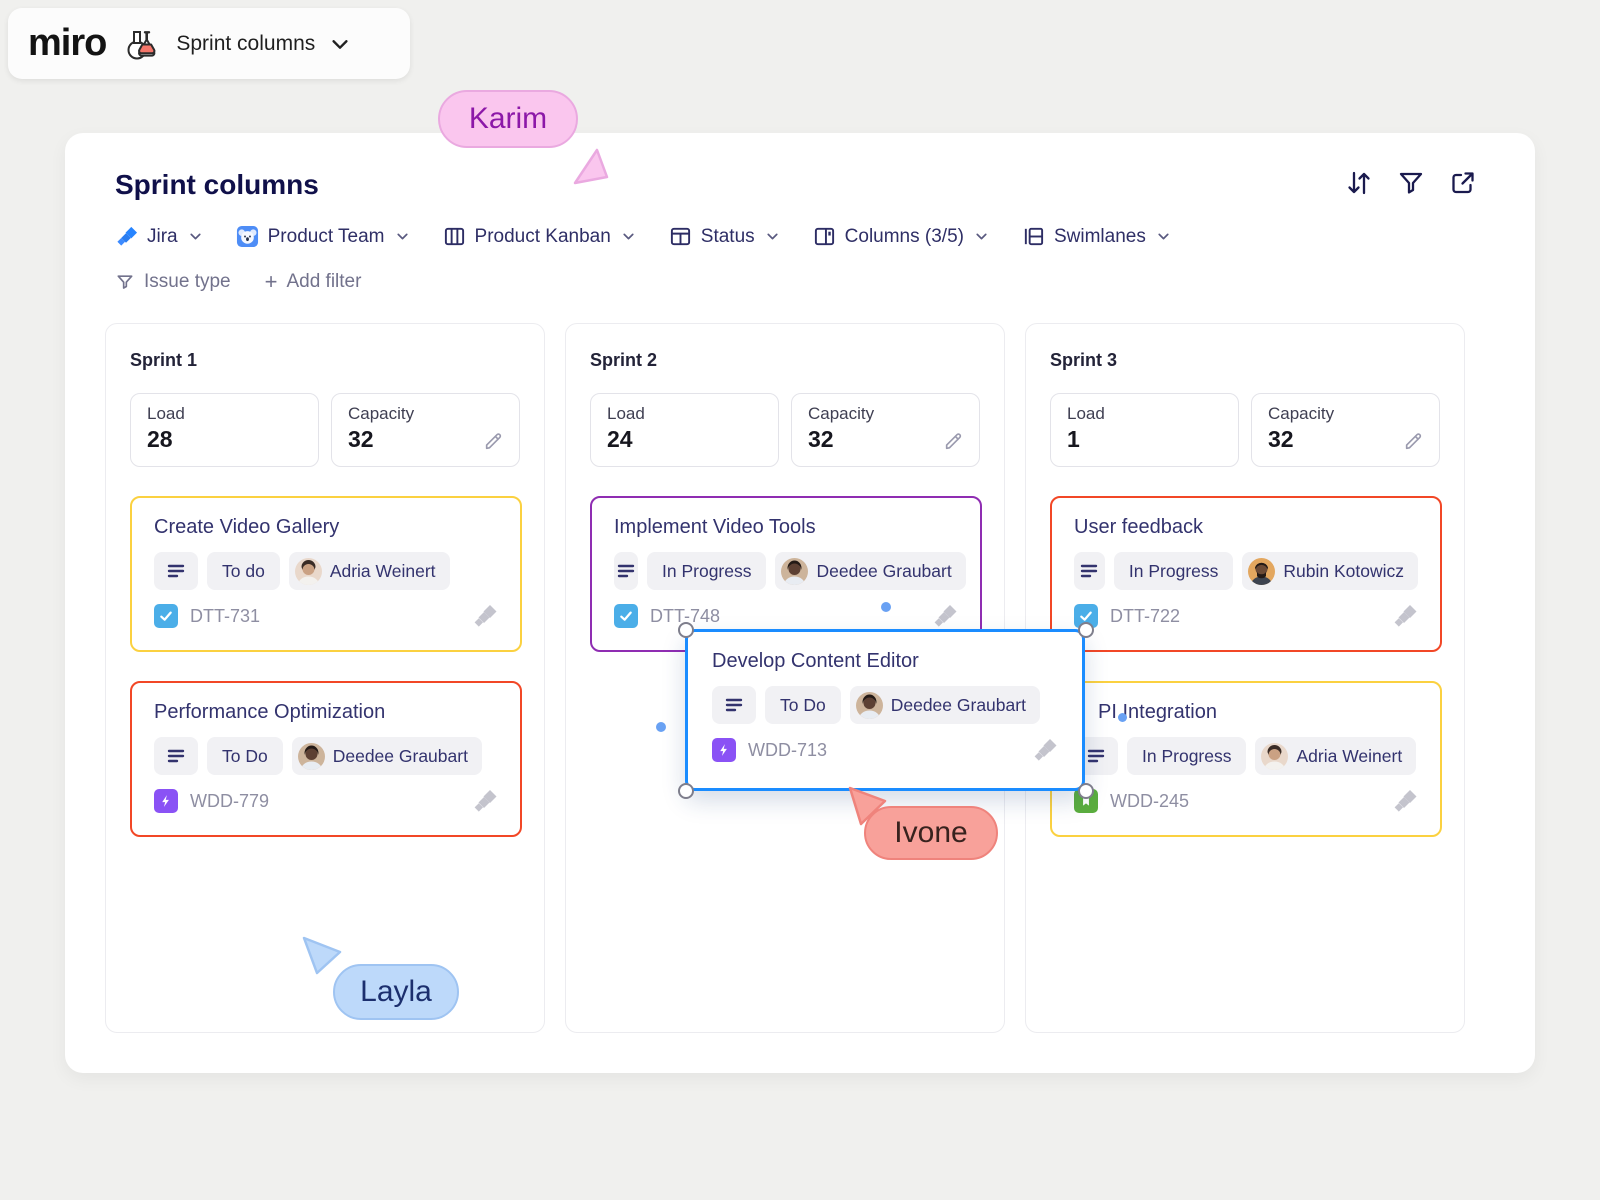  Describe the element at coordinates (1033, 236) in the screenshot. I see `swimlanes-icon` at that location.